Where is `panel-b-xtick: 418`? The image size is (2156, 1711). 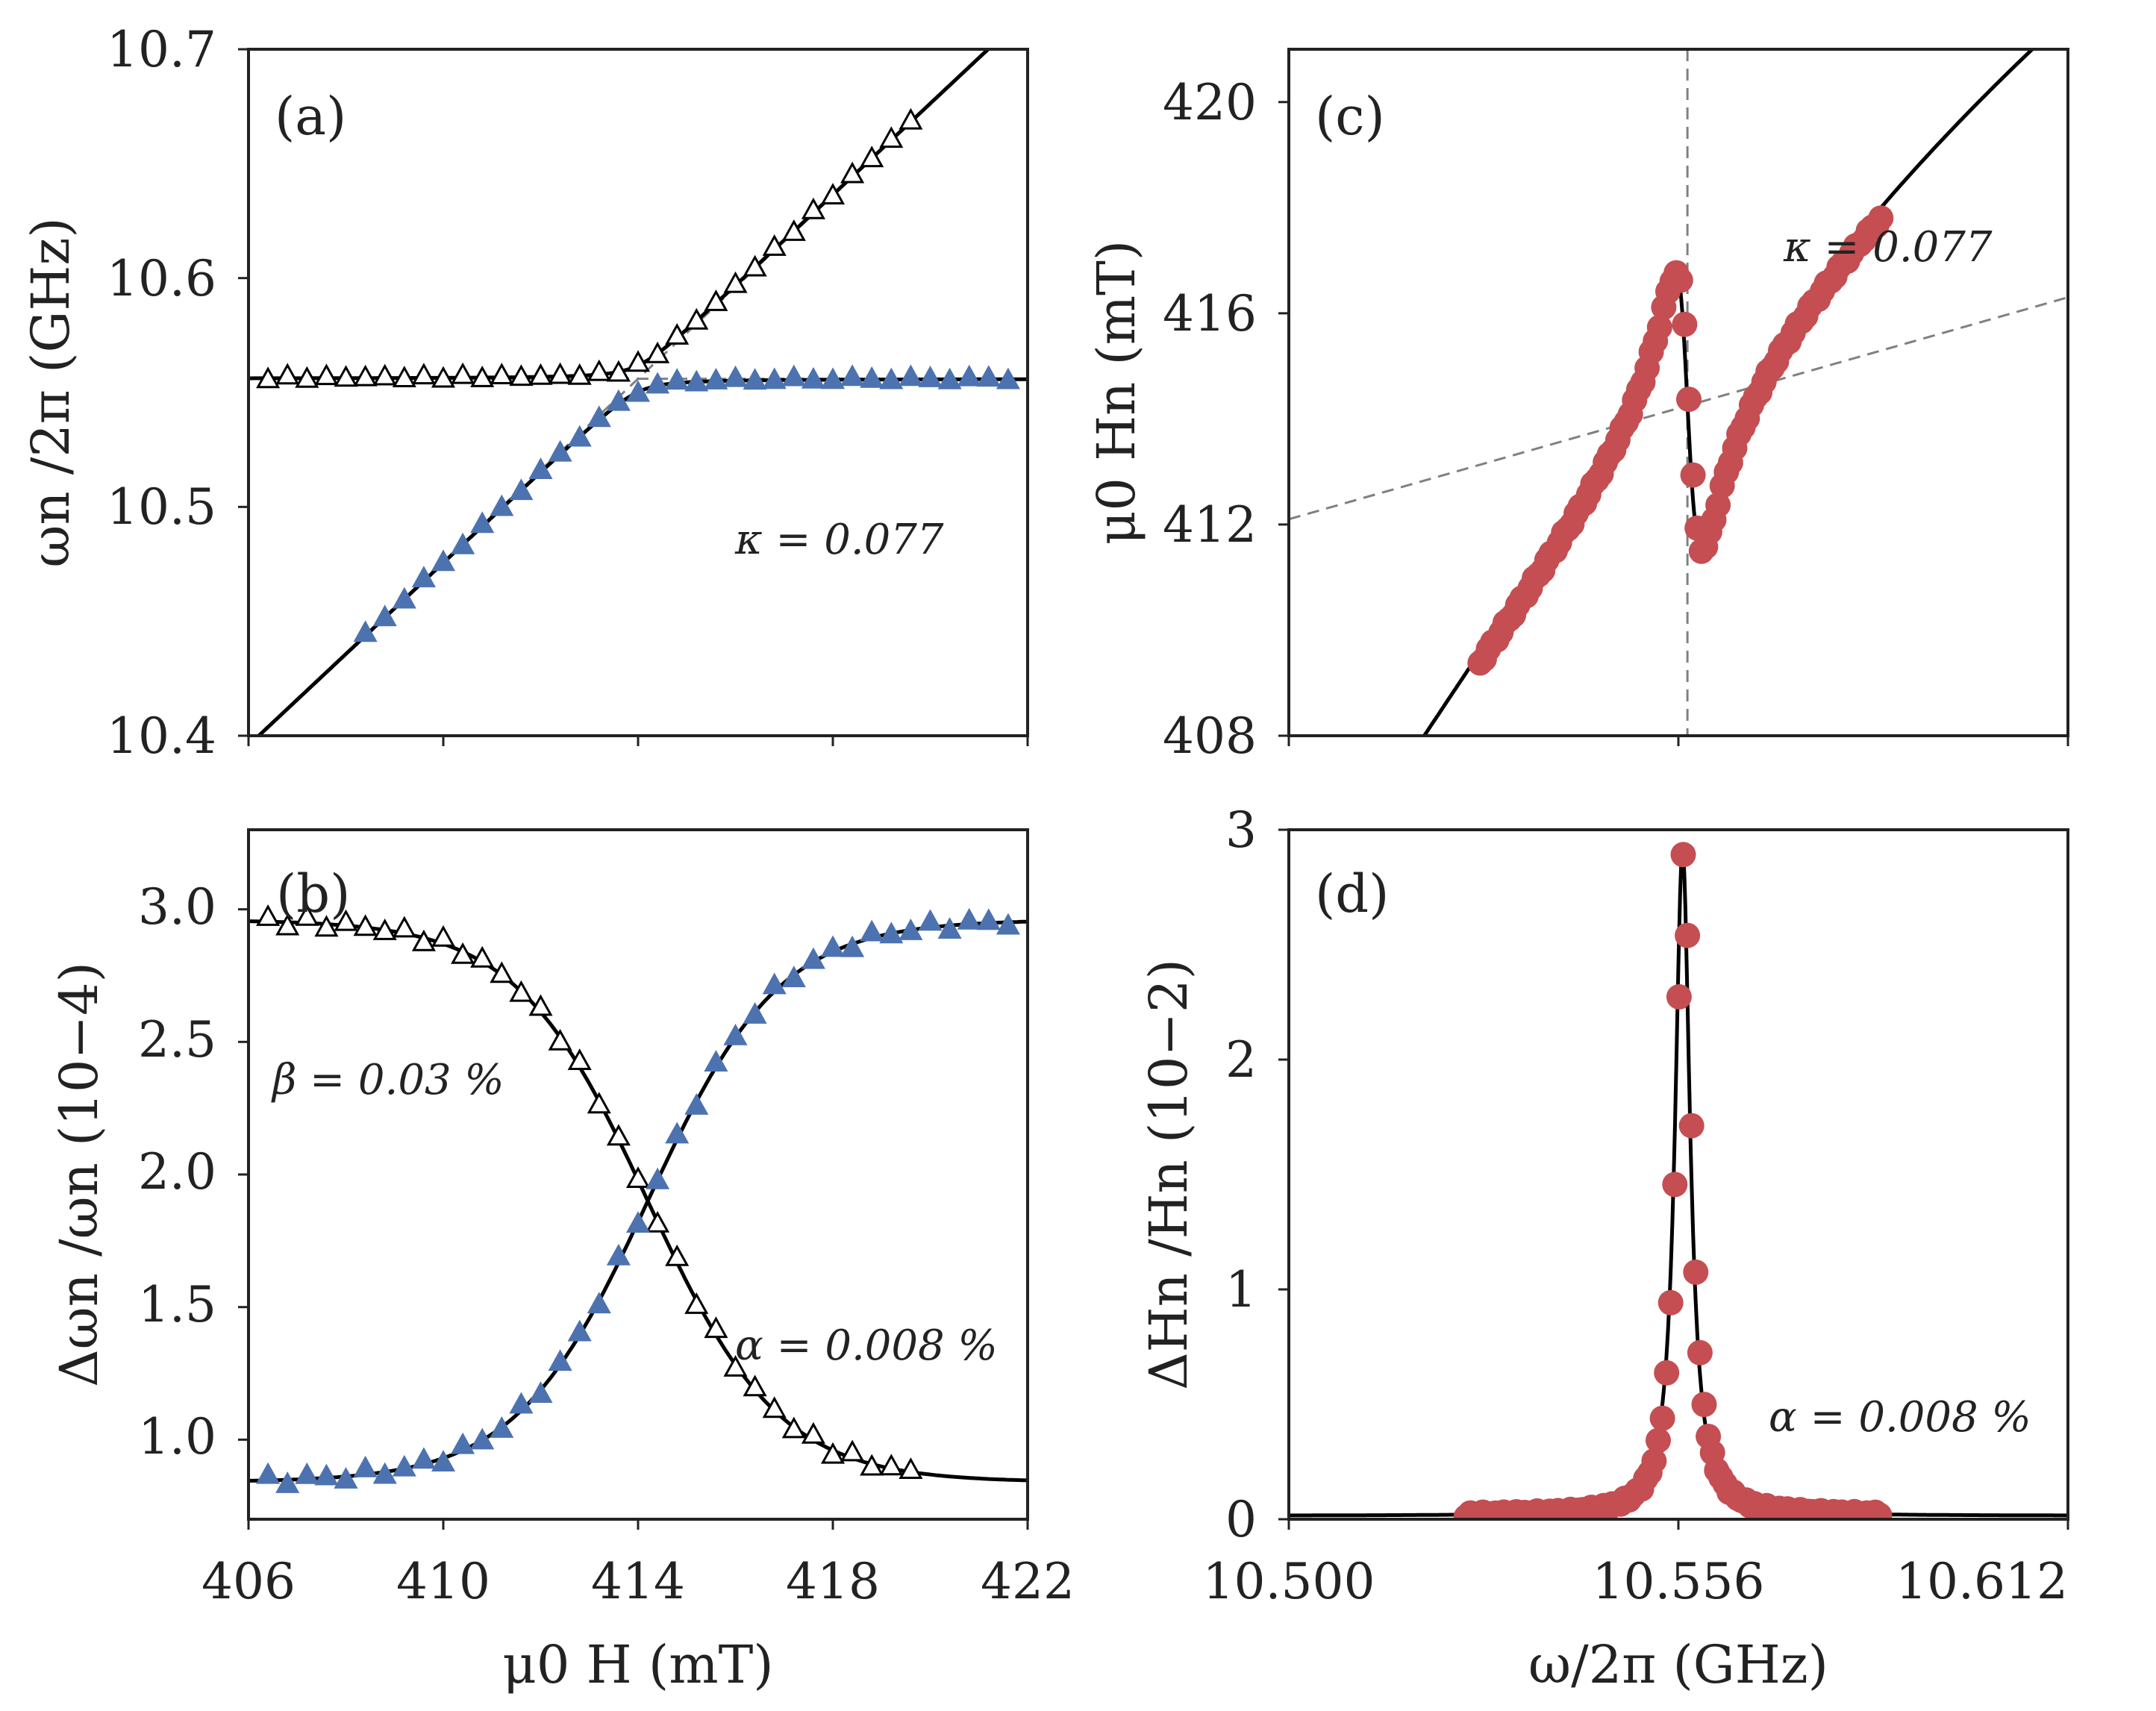 panel-b-xtick: 418 is located at coordinates (833, 1582).